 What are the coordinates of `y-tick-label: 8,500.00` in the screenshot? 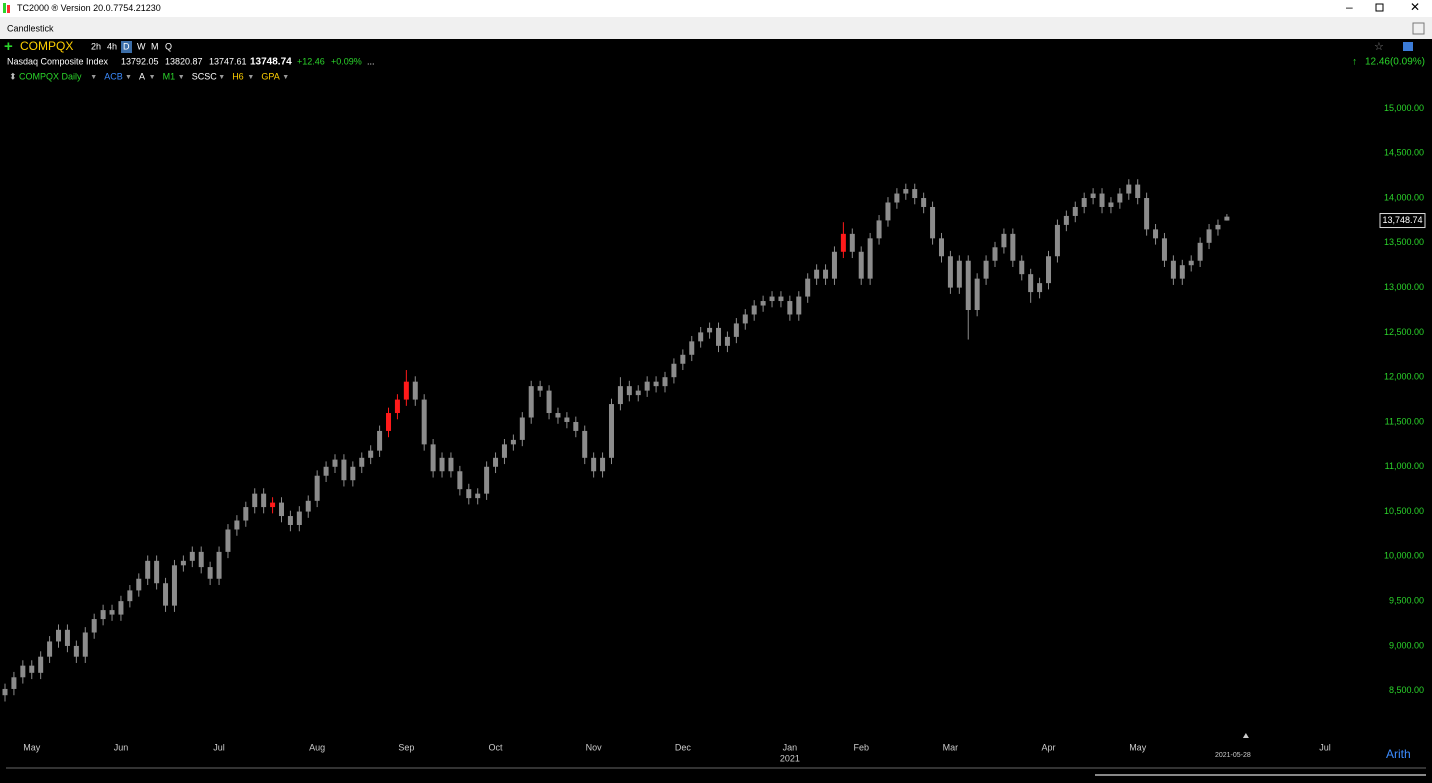 It's located at (1406, 690).